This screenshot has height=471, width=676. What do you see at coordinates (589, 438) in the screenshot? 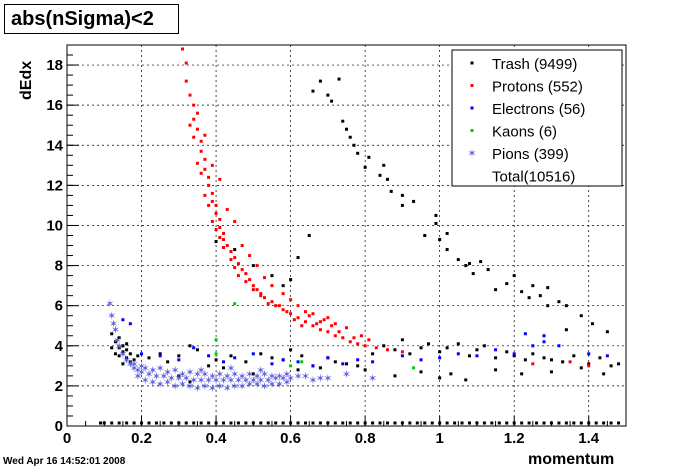
I see `x-tick-label: 1.4` at bounding box center [589, 438].